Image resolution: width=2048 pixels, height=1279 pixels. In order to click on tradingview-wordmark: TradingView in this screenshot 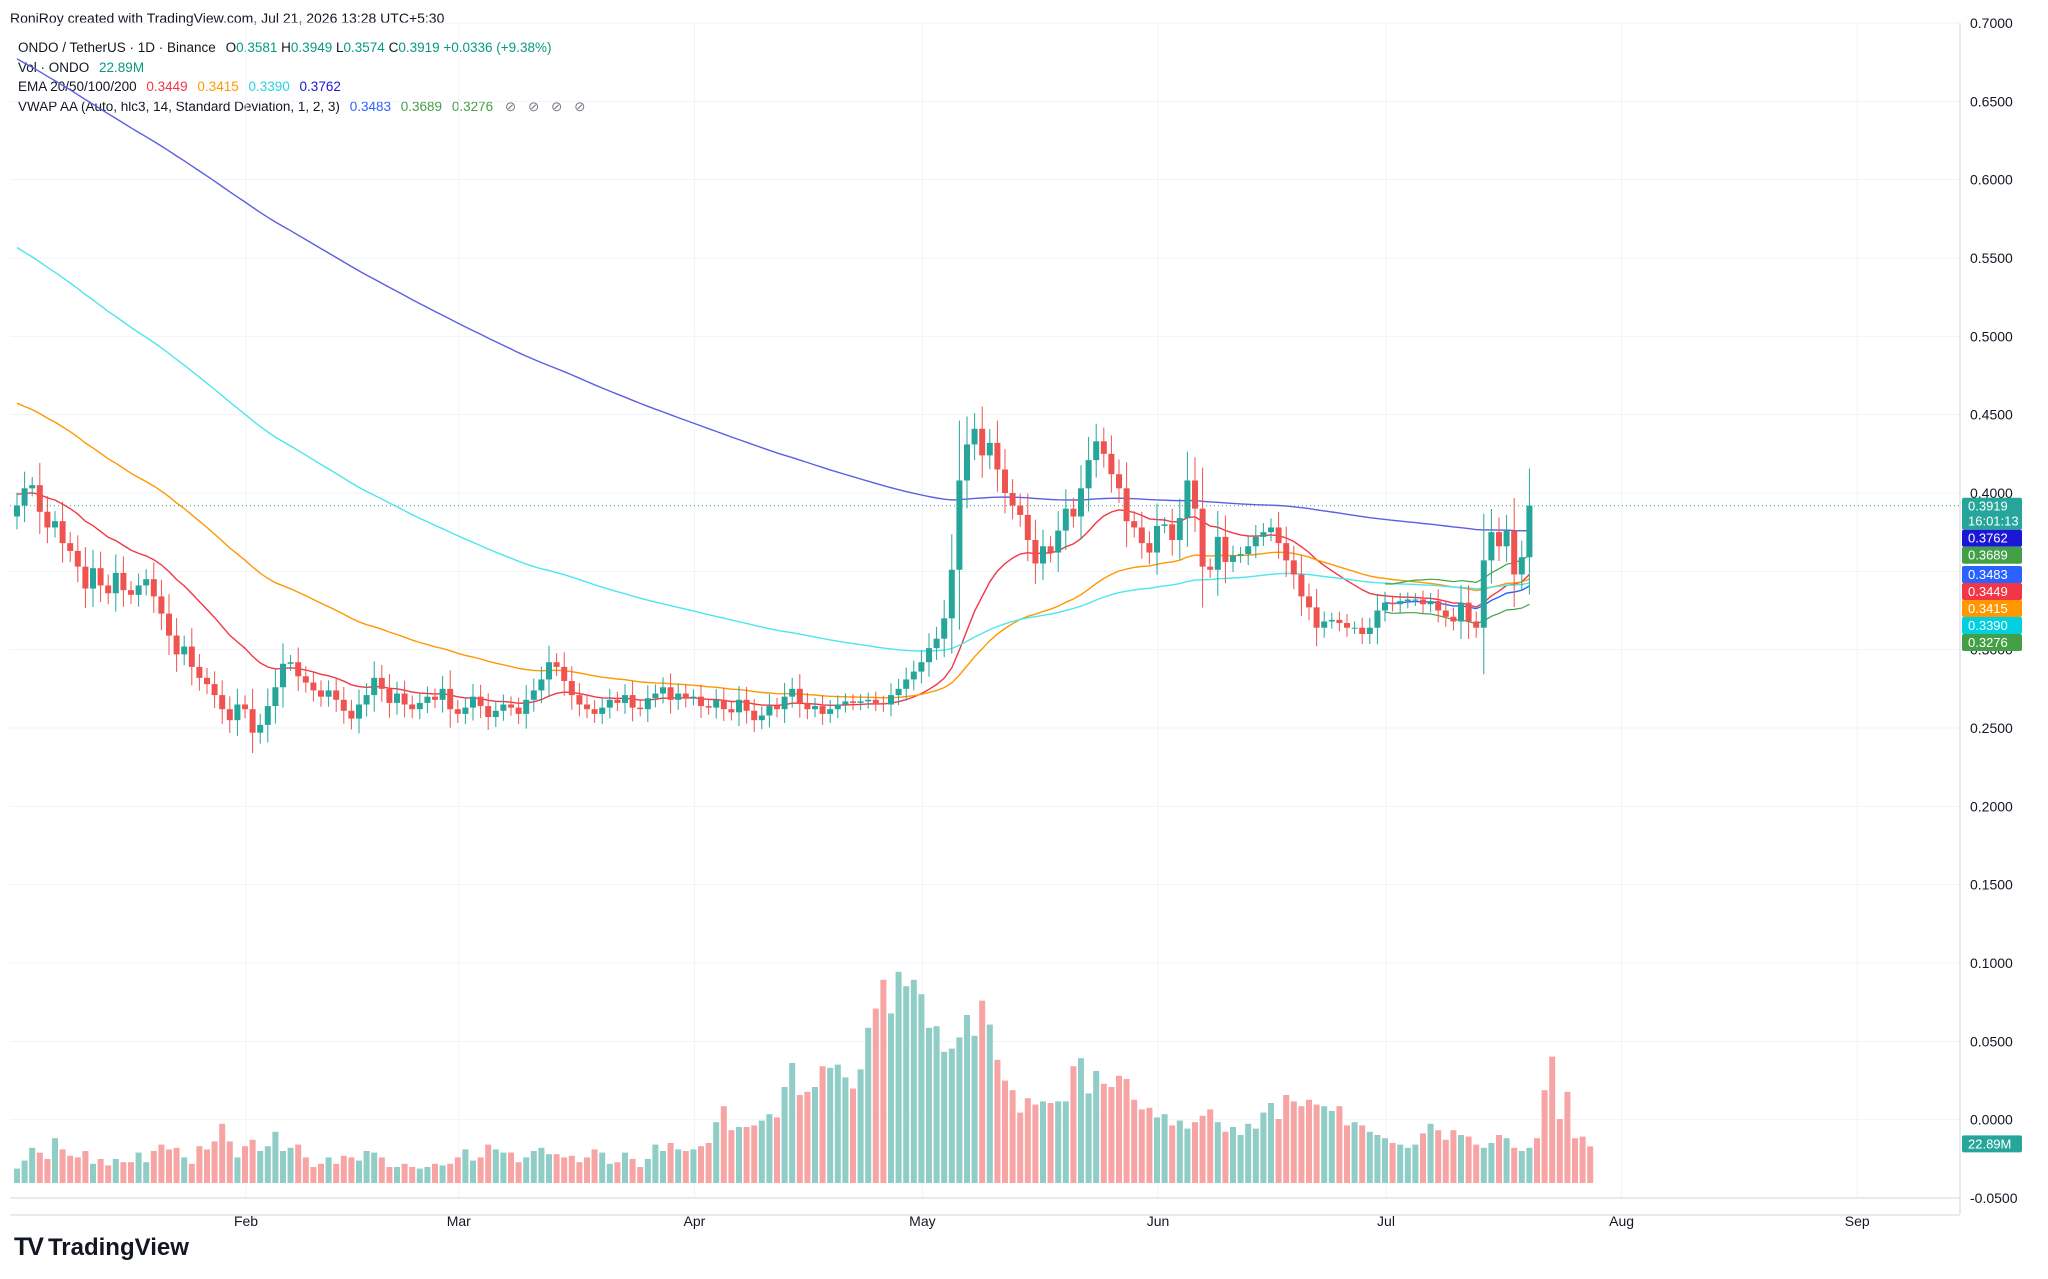, I will do `click(118, 1247)`.